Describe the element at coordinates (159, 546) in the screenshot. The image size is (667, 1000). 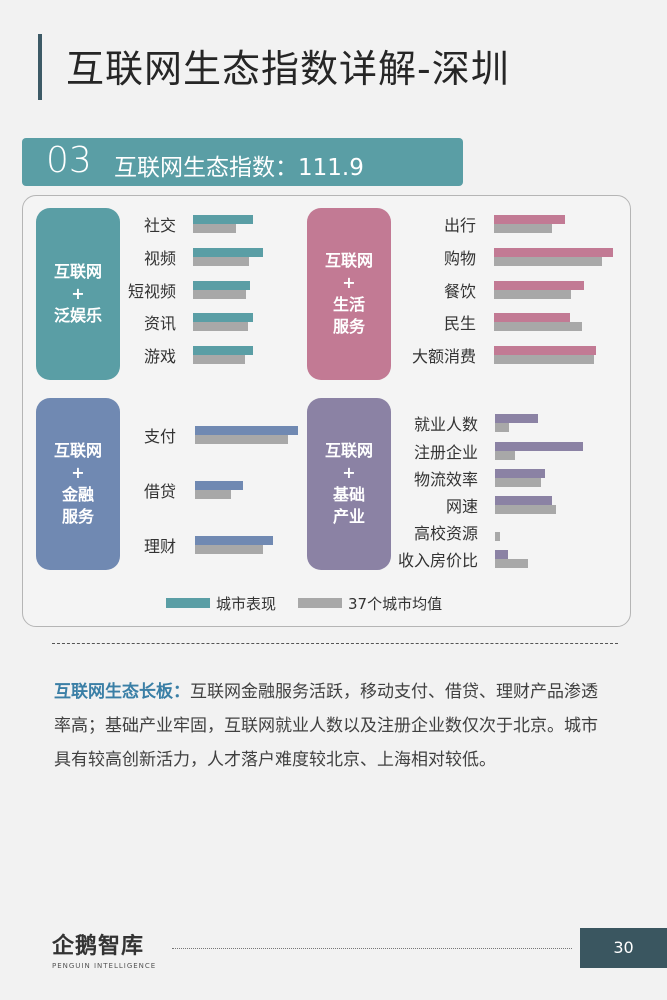
I see `bar-label: 理财` at that location.